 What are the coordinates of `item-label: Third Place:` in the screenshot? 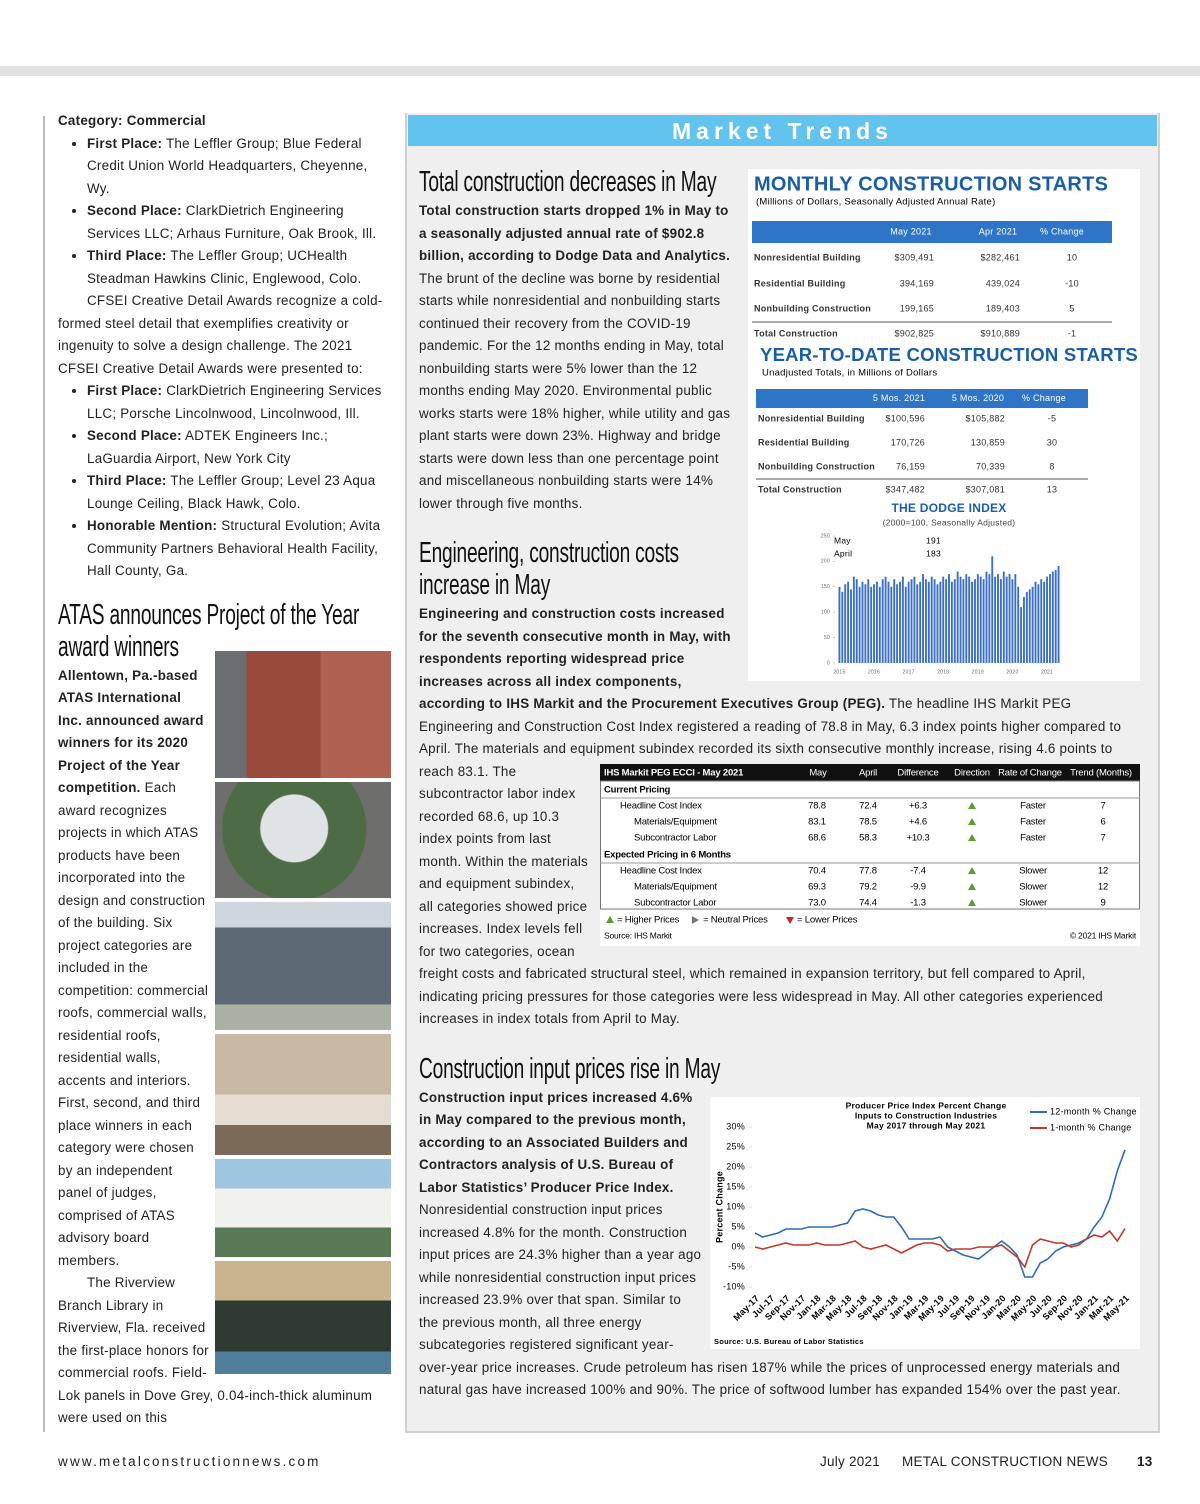 It's located at (127, 255).